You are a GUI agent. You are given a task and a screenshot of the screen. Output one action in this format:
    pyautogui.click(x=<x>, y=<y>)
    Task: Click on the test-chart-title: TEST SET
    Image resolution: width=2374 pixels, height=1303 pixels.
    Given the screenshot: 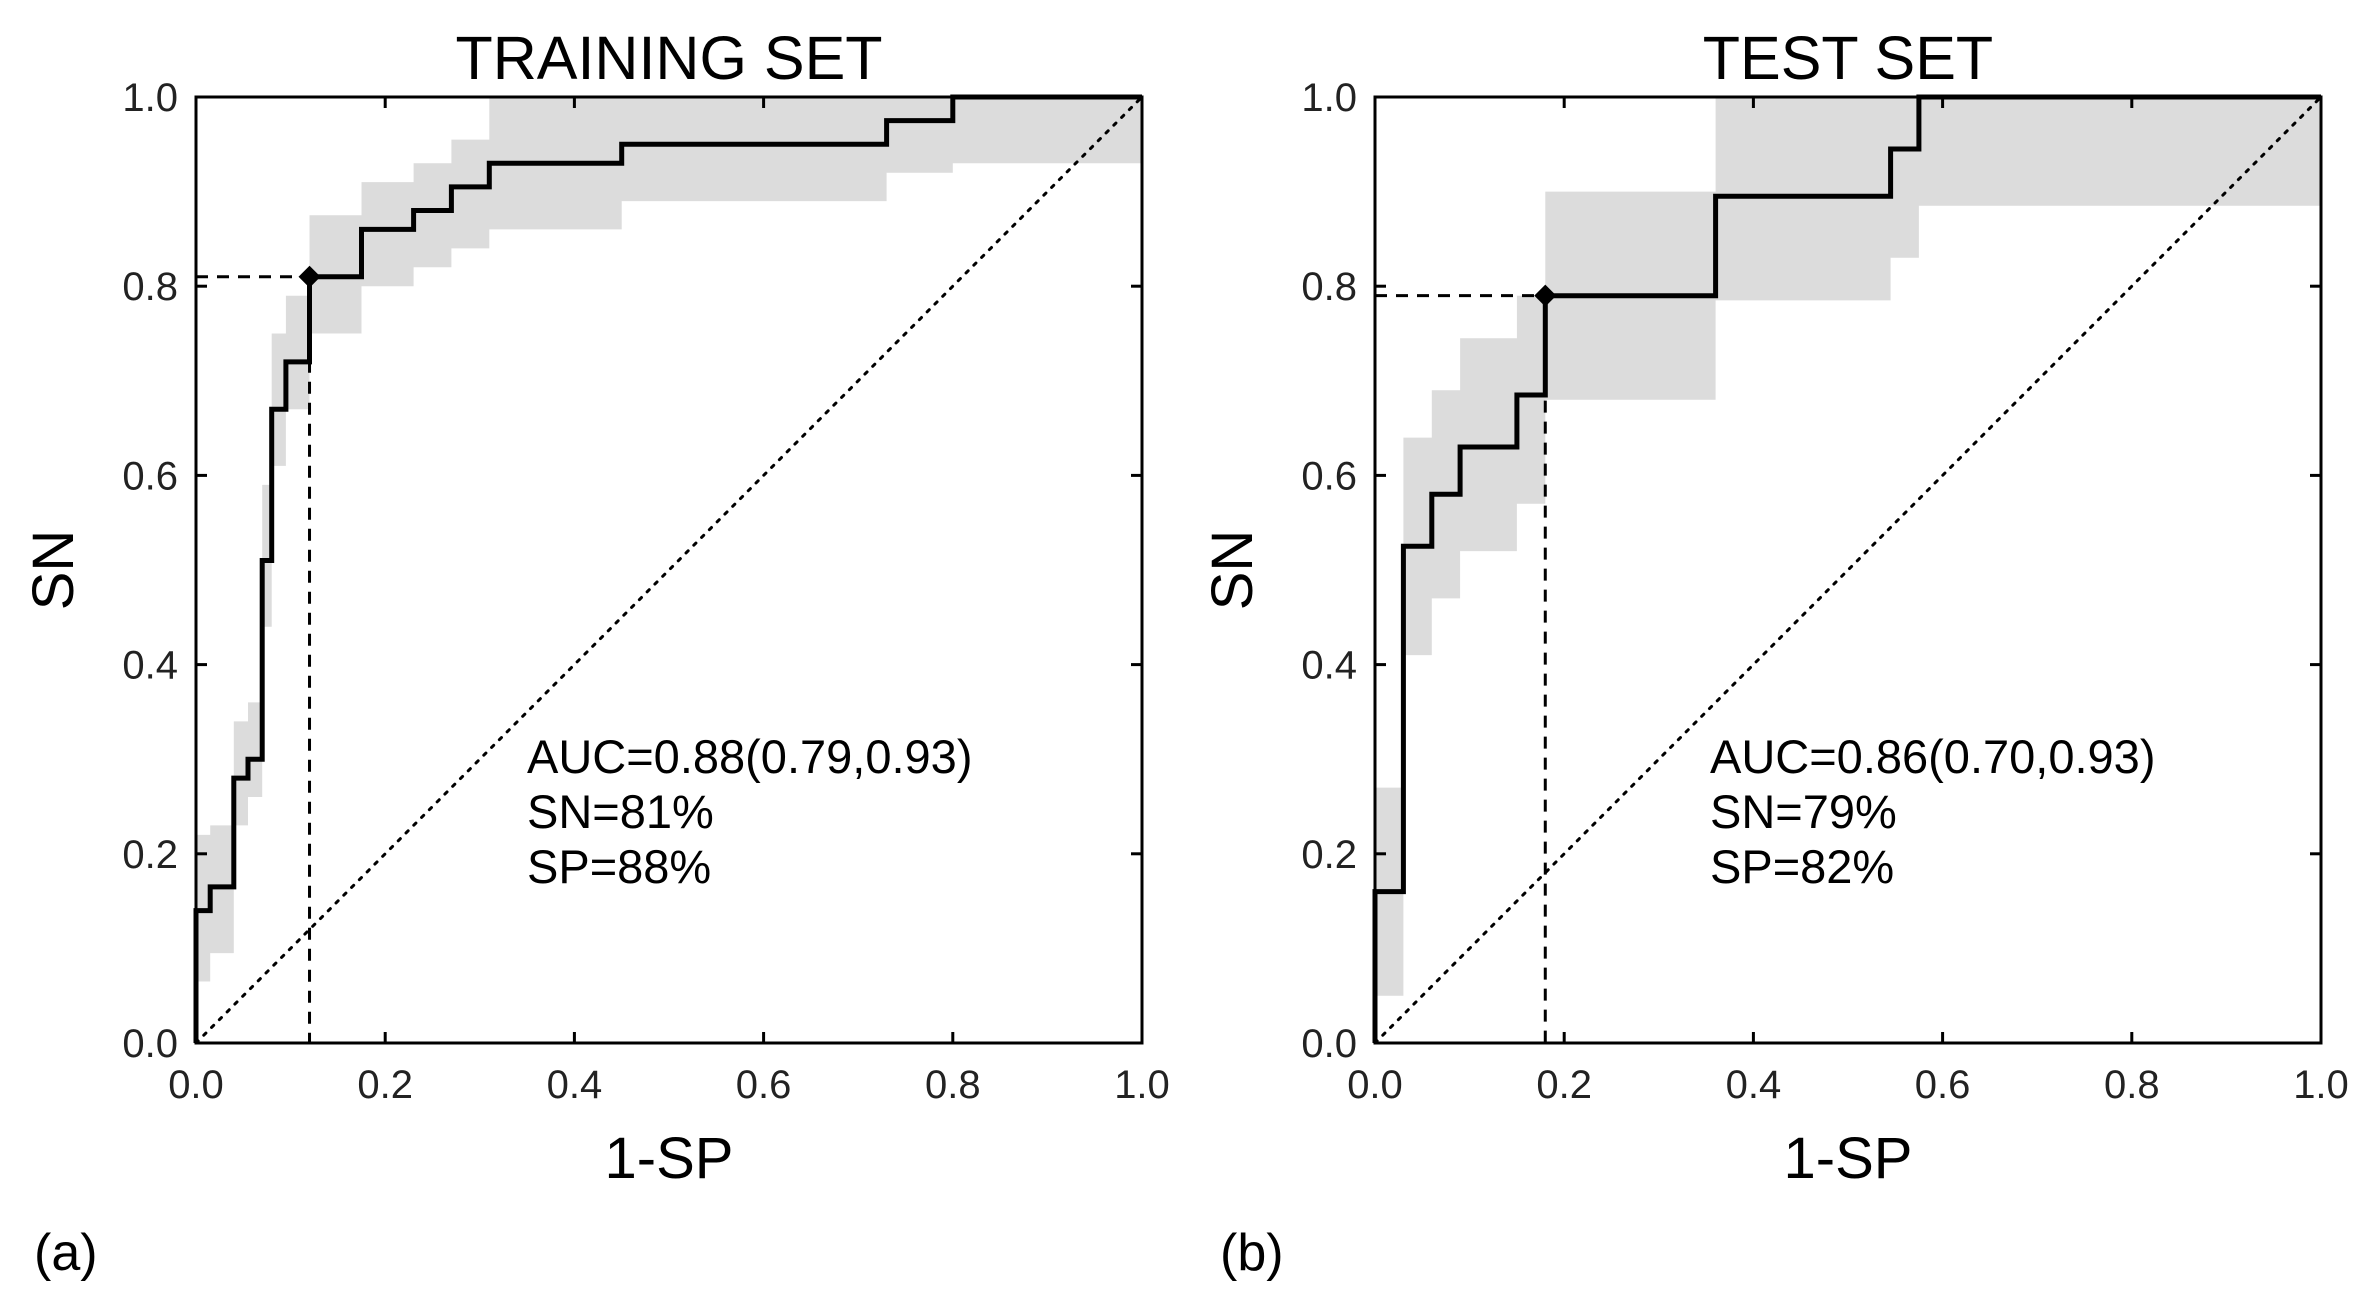 What is the action you would take?
    pyautogui.click(x=1848, y=58)
    